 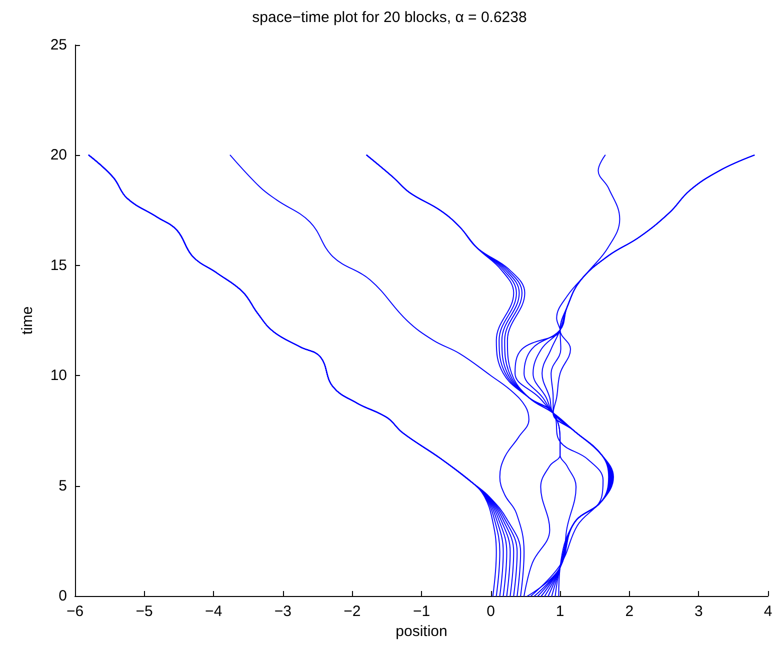 I want to click on y-tick-label: 20, so click(x=58, y=155).